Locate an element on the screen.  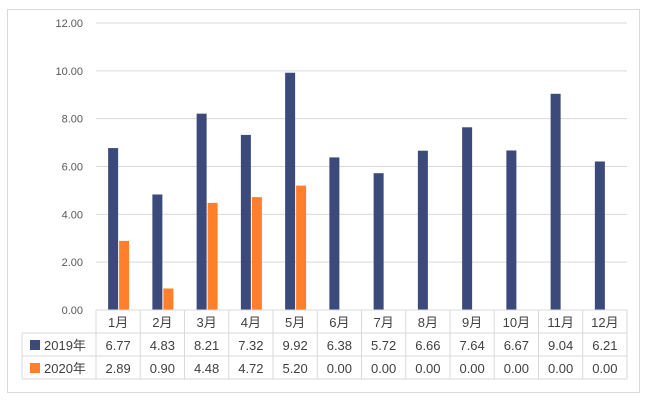
x-tick-label: 10月 is located at coordinates (516, 322).